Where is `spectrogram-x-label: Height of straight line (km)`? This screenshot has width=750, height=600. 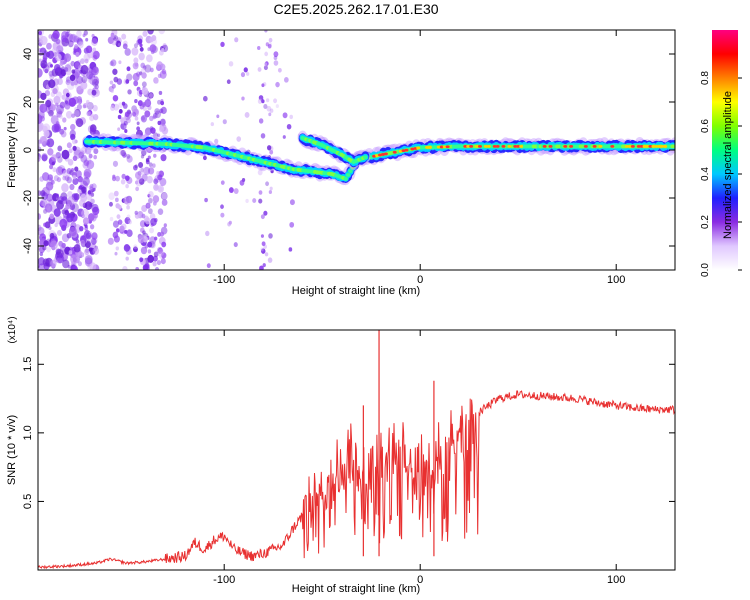
spectrogram-x-label: Height of straight line (km) is located at coordinates (356, 291).